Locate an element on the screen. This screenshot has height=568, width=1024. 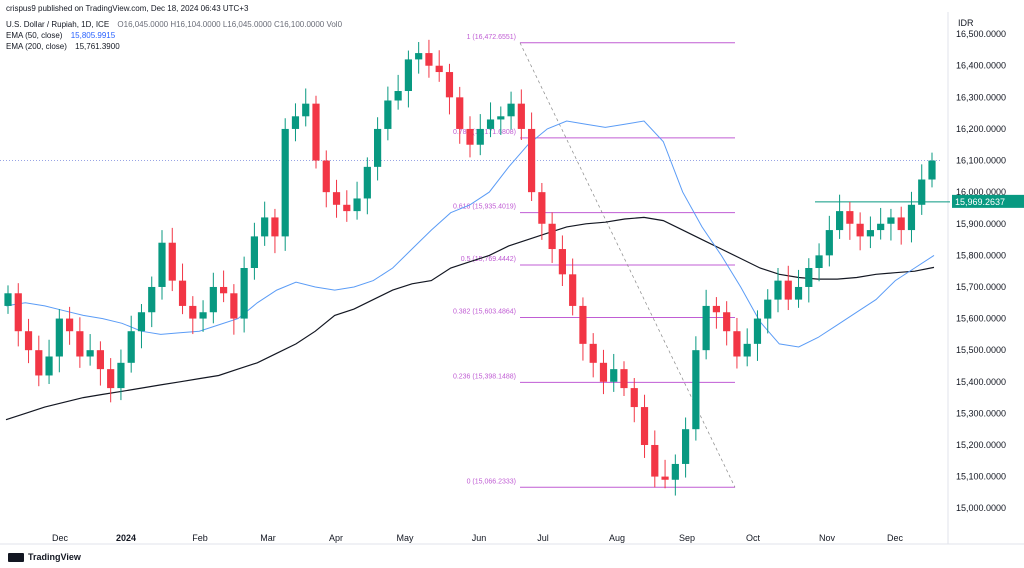
y-tick-label: 16,000.0000 is located at coordinates (981, 192).